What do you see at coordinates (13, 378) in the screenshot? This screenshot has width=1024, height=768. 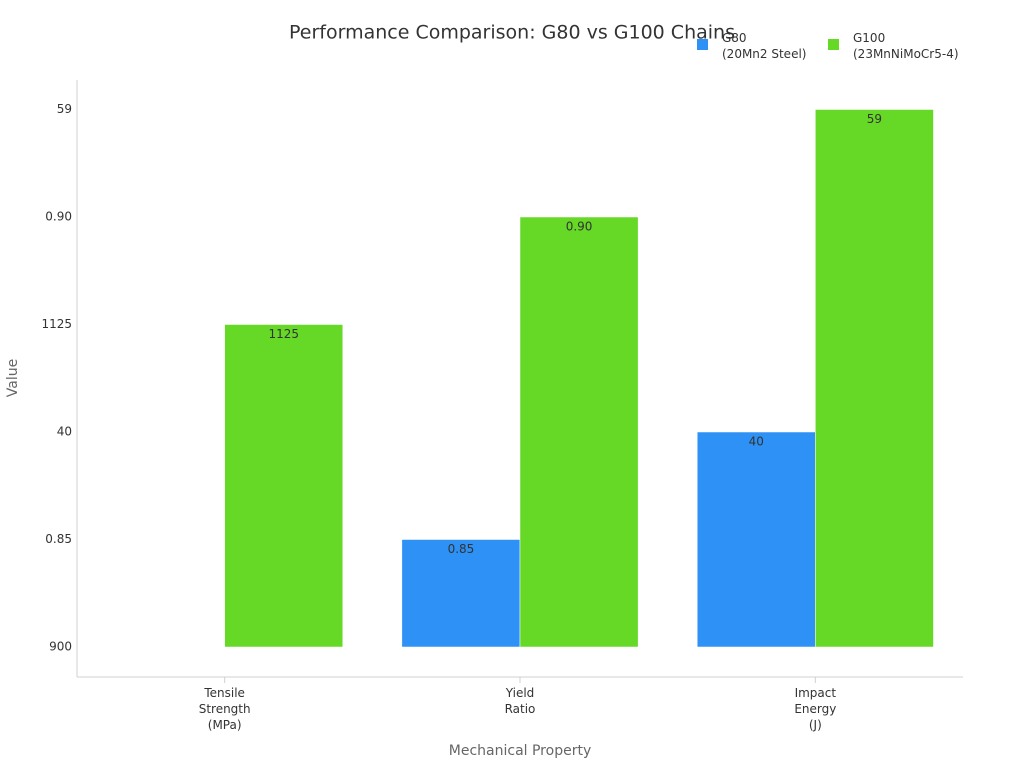 I see `y-axis-title: Value` at bounding box center [13, 378].